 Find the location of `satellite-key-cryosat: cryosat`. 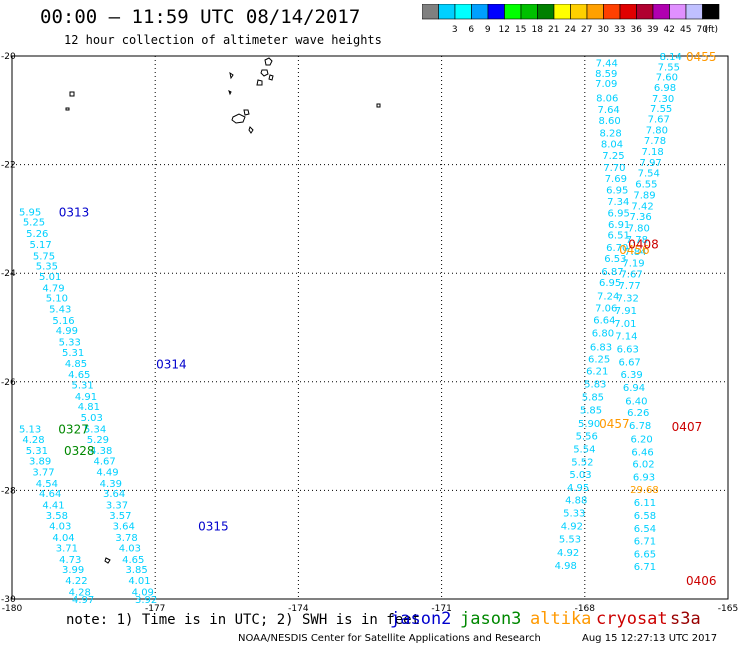

satellite-key-cryosat: cryosat is located at coordinates (632, 619).